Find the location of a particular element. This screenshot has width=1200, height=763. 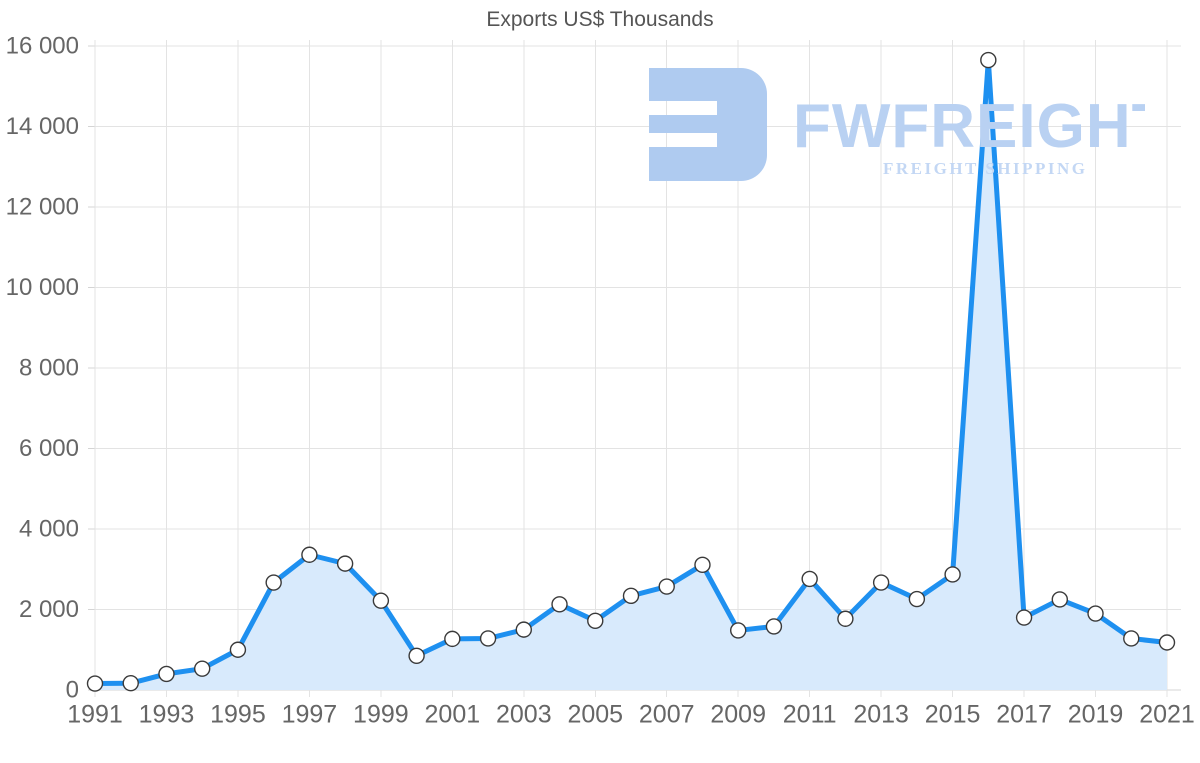

y-tick-label: 2 000 is located at coordinates (49, 609).